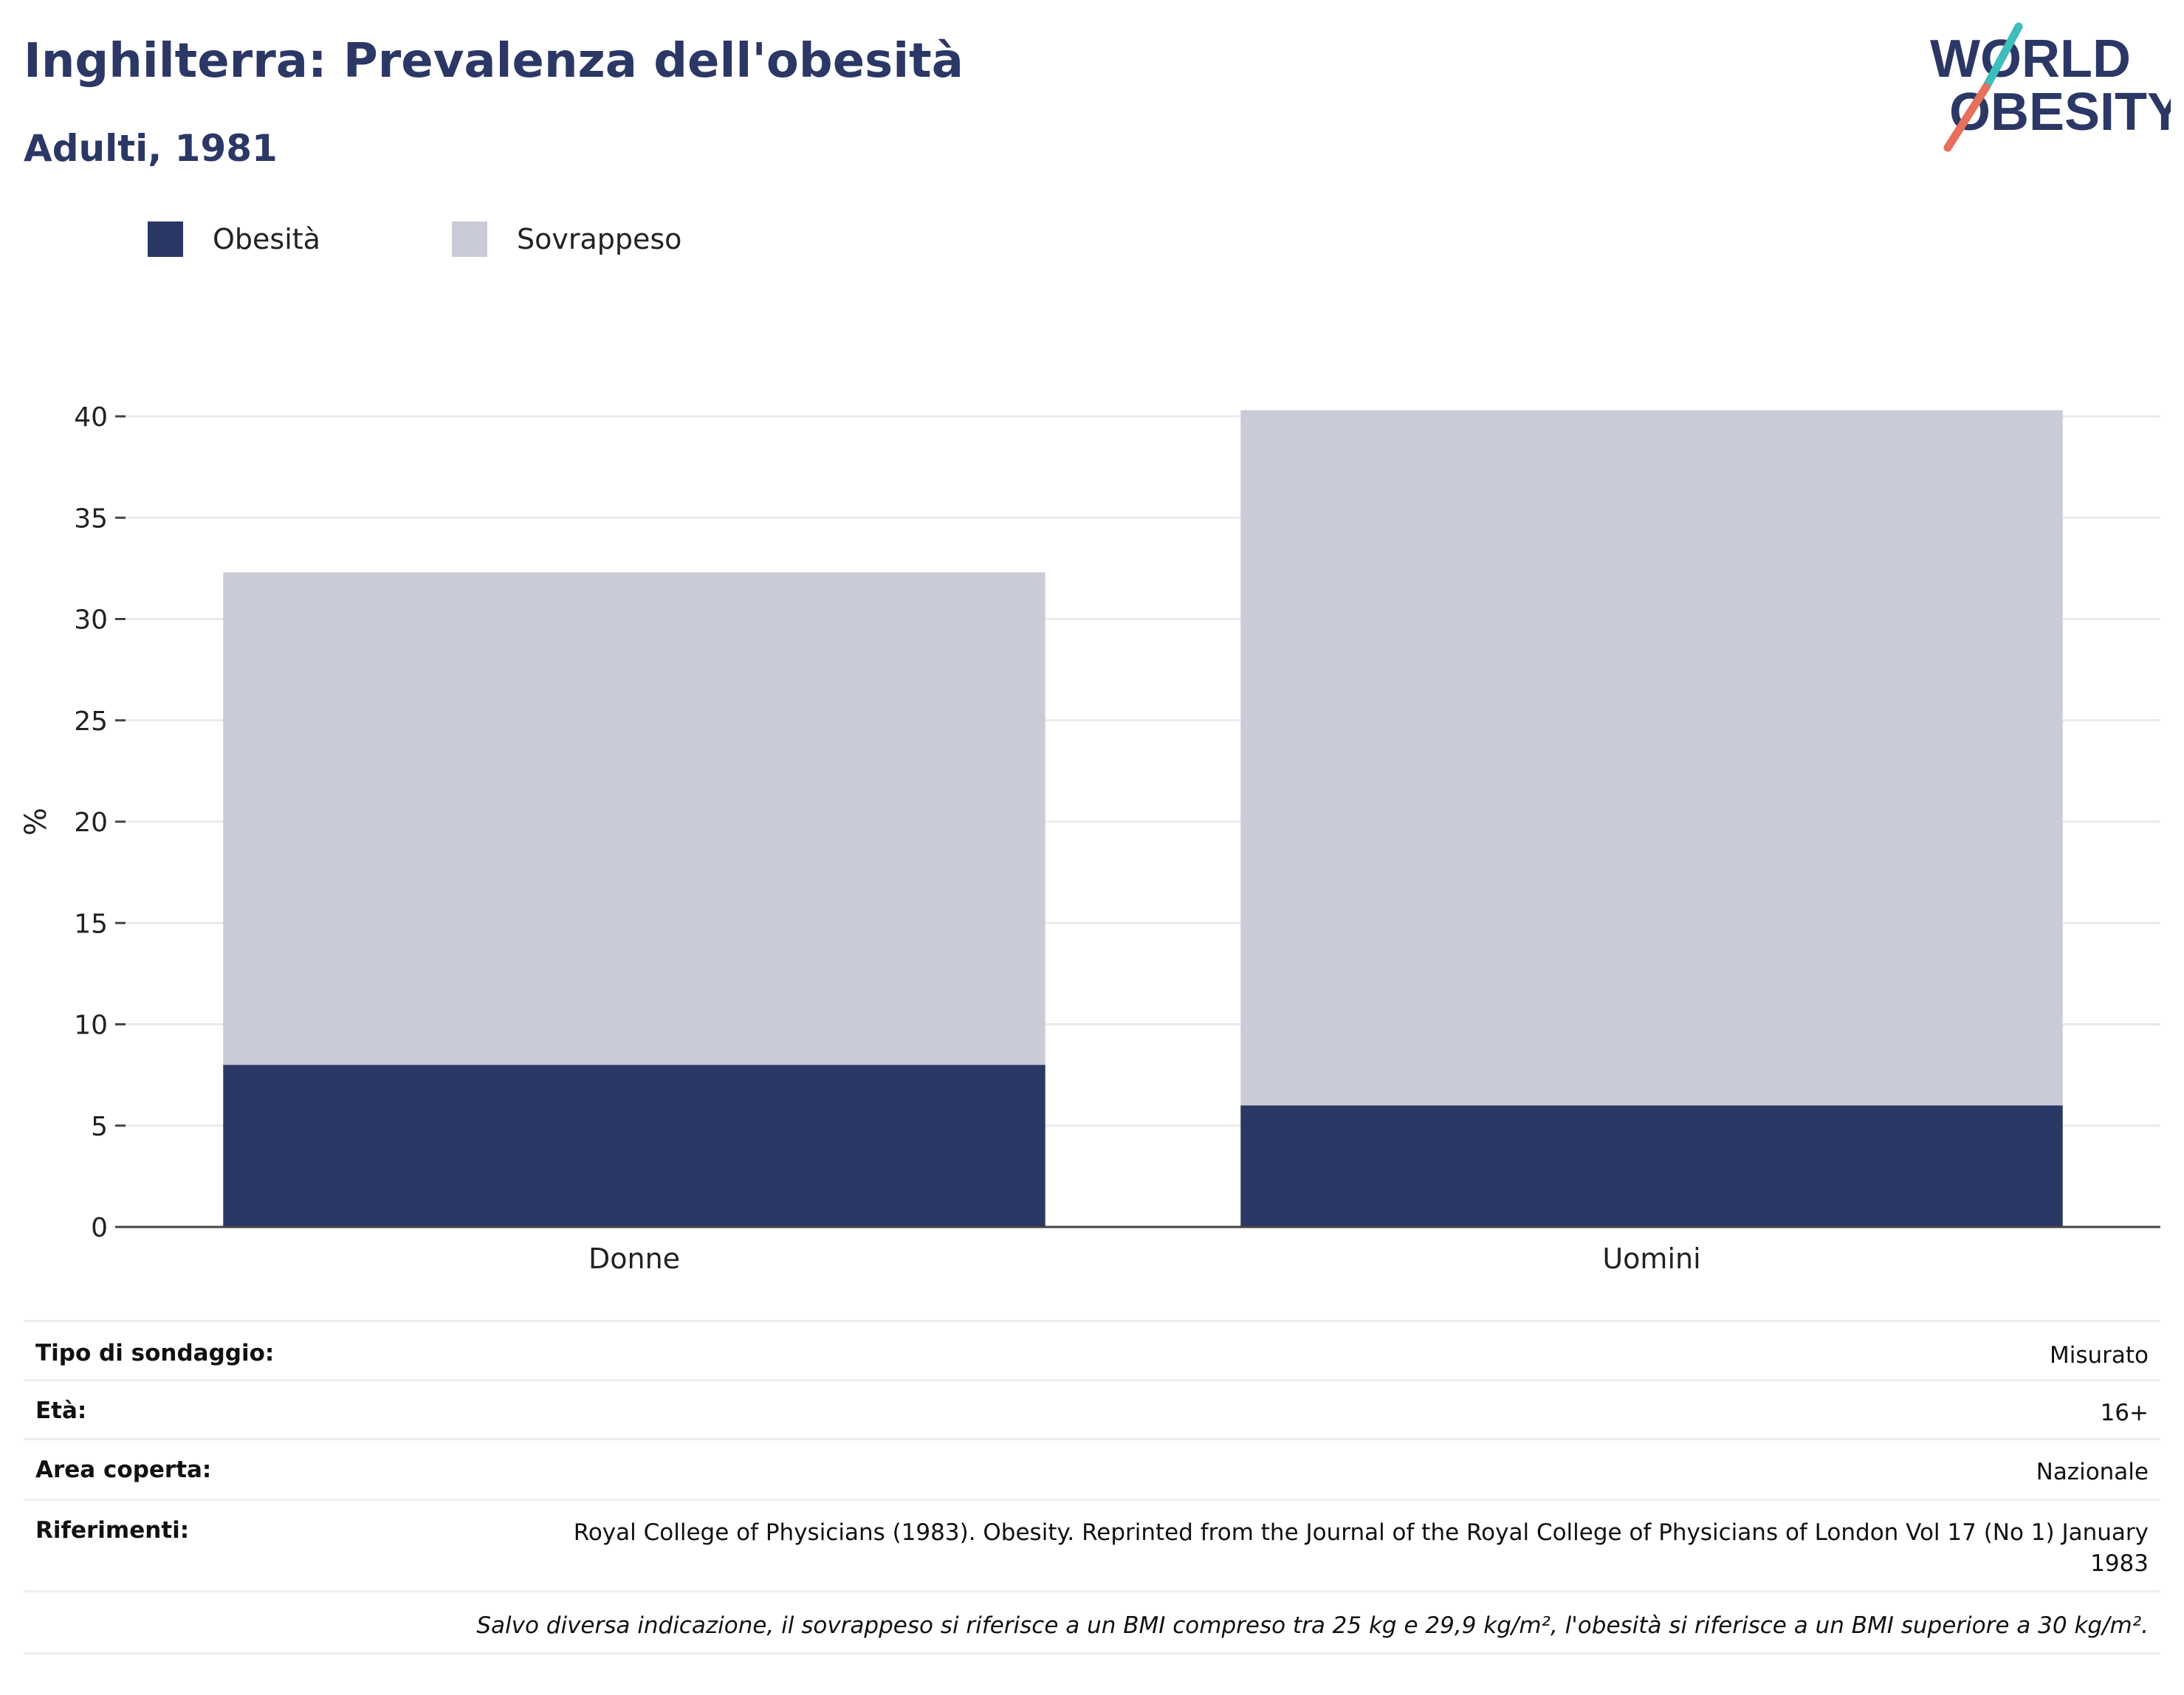 This screenshot has width=2184, height=1695. I want to click on info-row-age: Età: 16+, so click(1092, 1409).